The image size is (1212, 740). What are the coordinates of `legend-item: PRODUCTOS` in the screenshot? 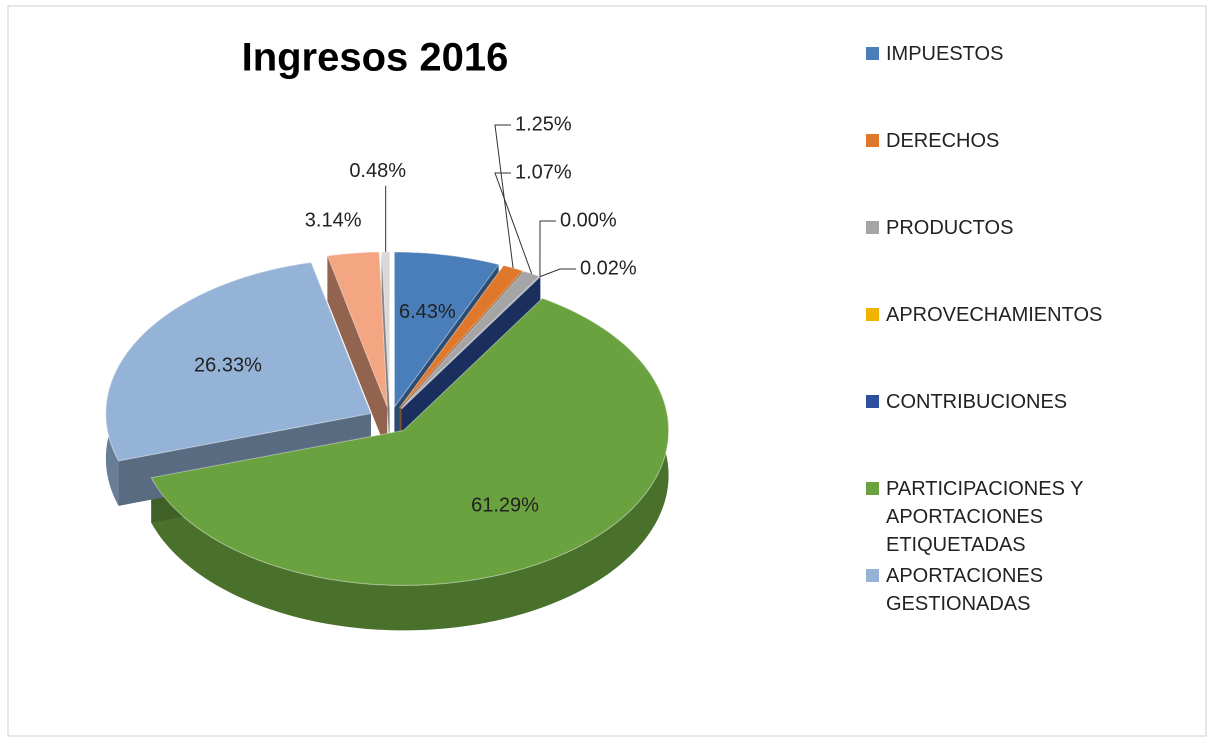 It's located at (1016, 257).